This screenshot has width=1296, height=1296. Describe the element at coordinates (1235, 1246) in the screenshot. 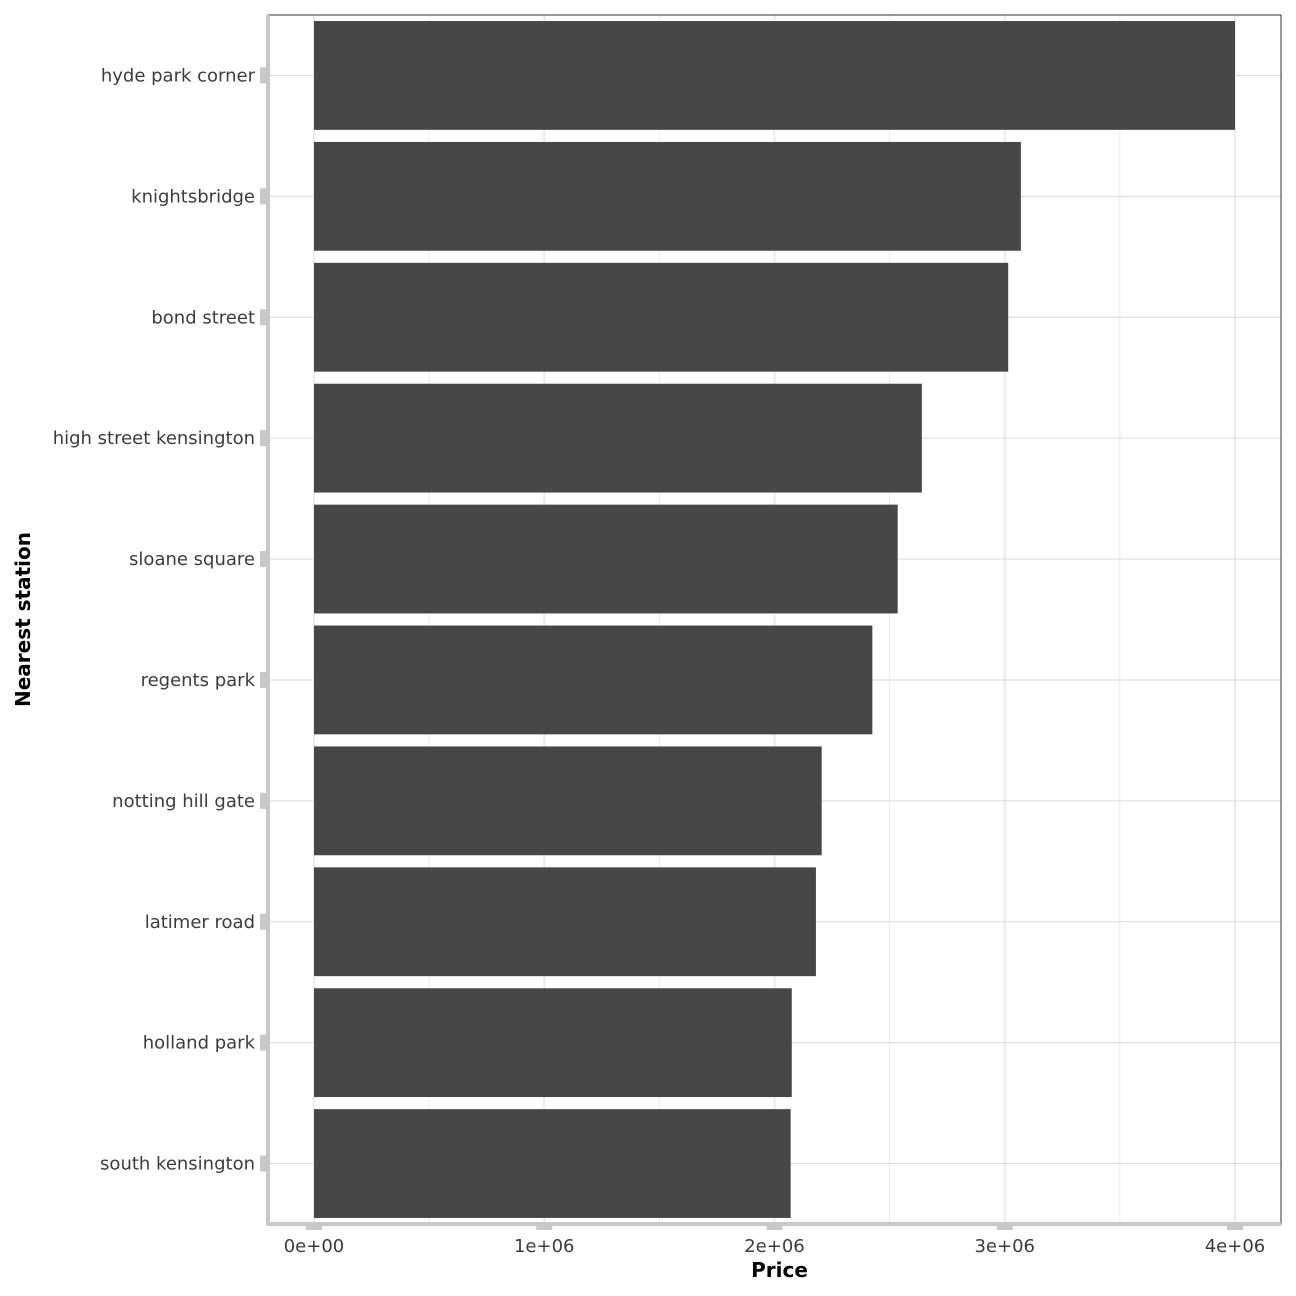

I see `x-tick-label: 4e+06` at that location.